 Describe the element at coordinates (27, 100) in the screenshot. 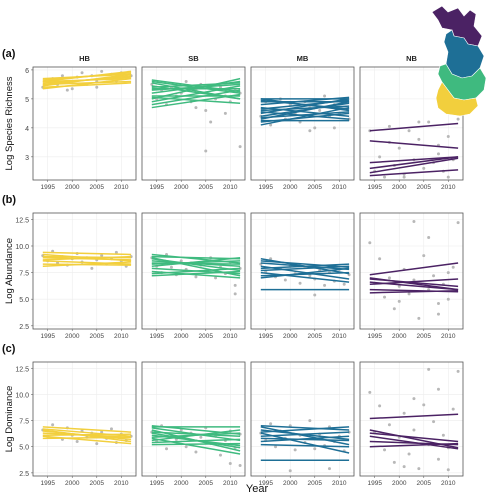

I see `y-tick-label: 5` at that location.